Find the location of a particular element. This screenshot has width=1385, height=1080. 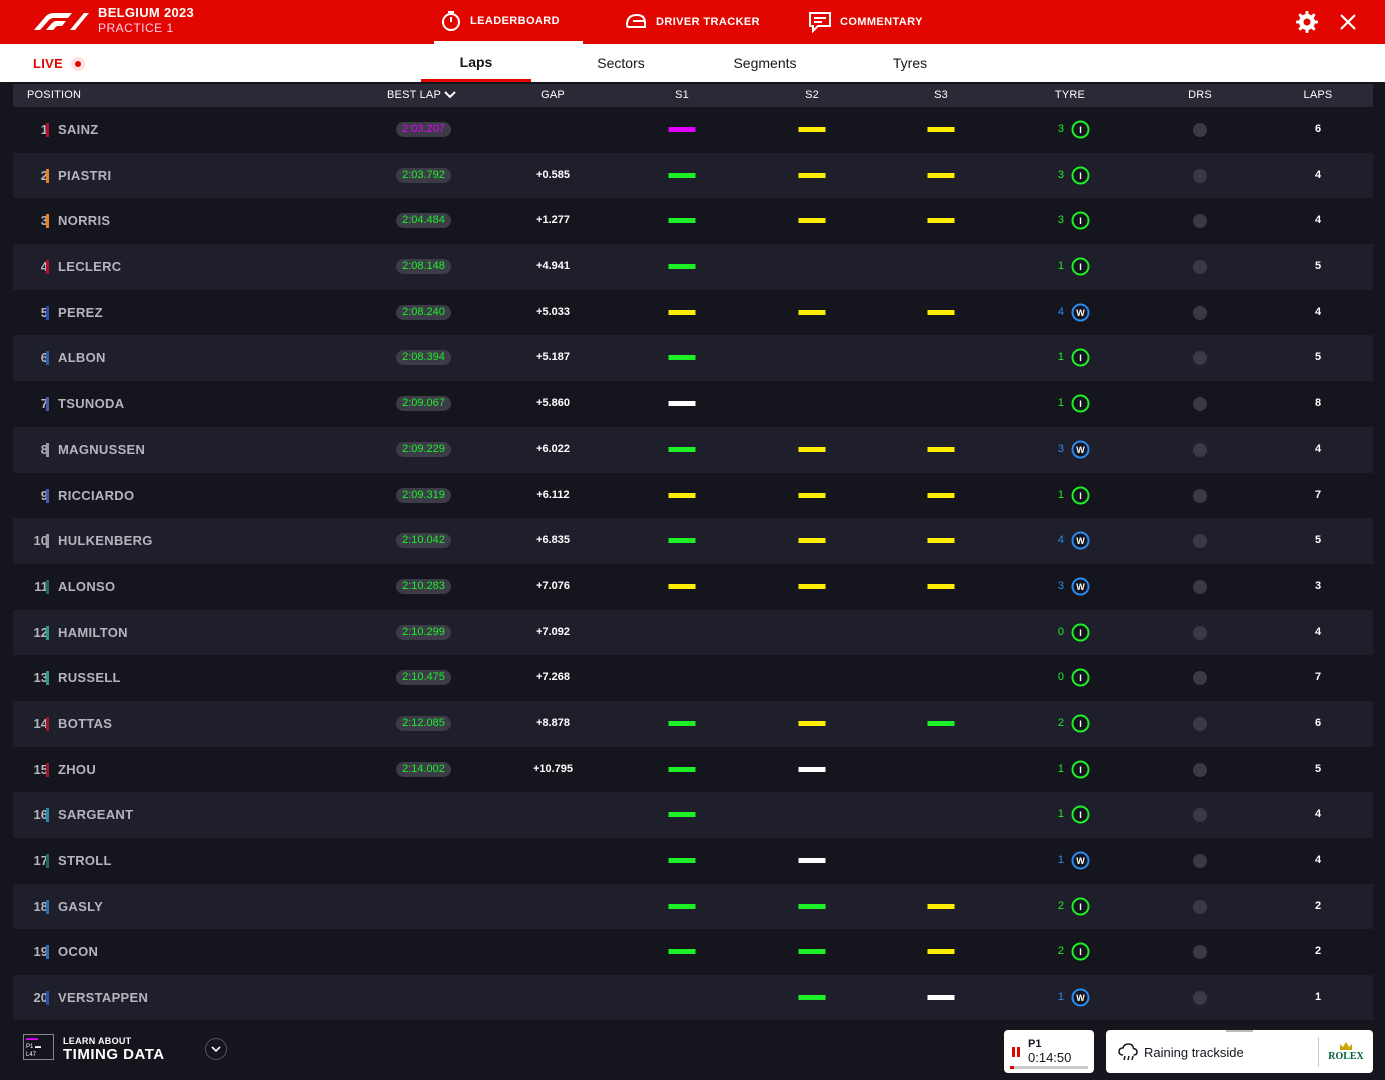

sector-s3-indicator is located at coordinates (941, 952).